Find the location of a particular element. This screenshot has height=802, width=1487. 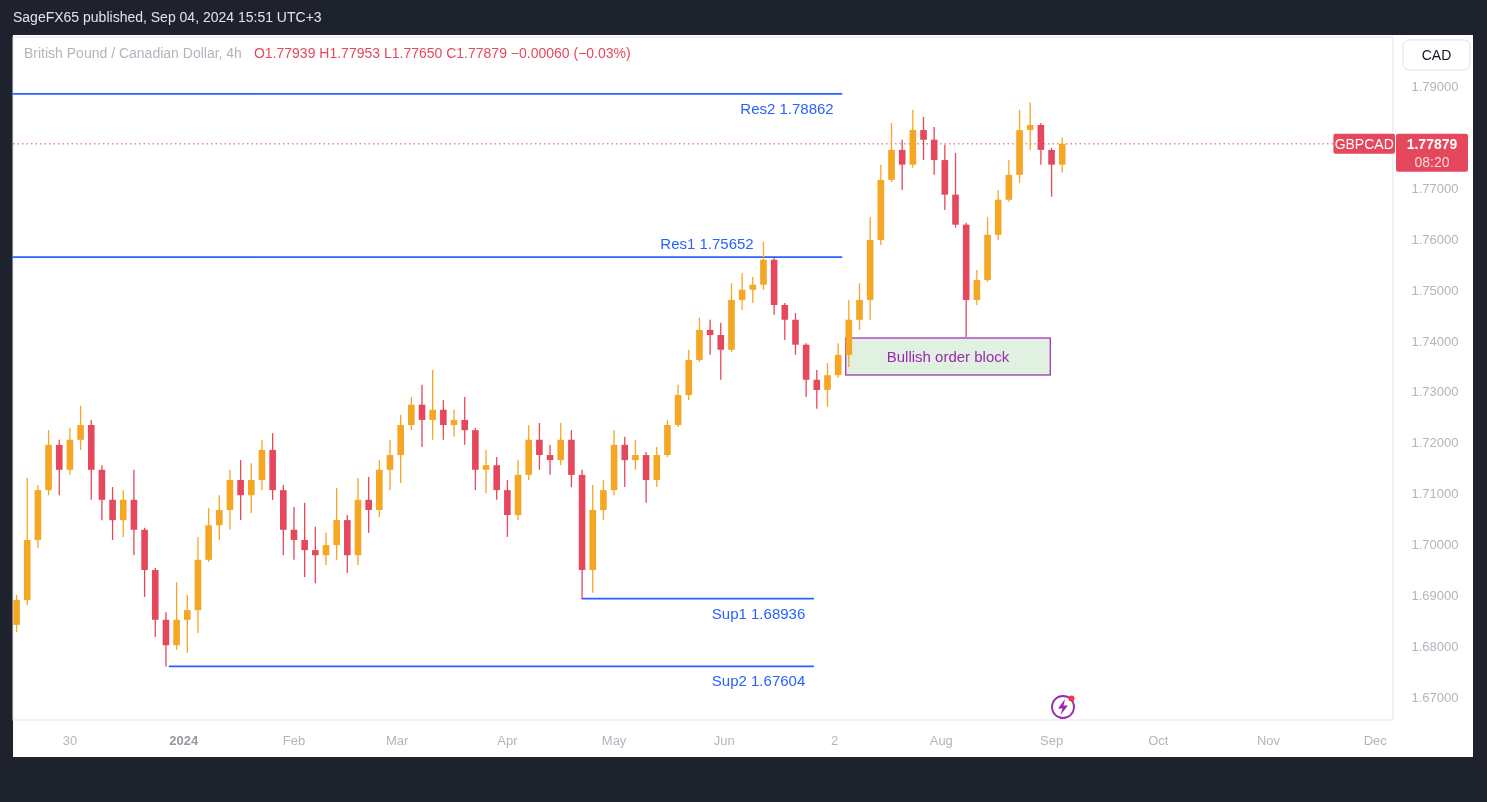

x-tick-label: 30 is located at coordinates (70, 740).